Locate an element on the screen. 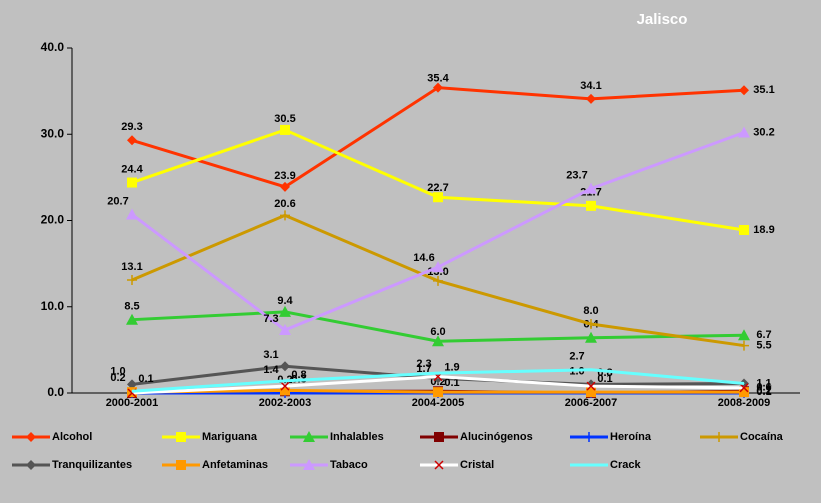 The height and width of the screenshot is (503, 821). data-label: 9.4 is located at coordinates (285, 301).